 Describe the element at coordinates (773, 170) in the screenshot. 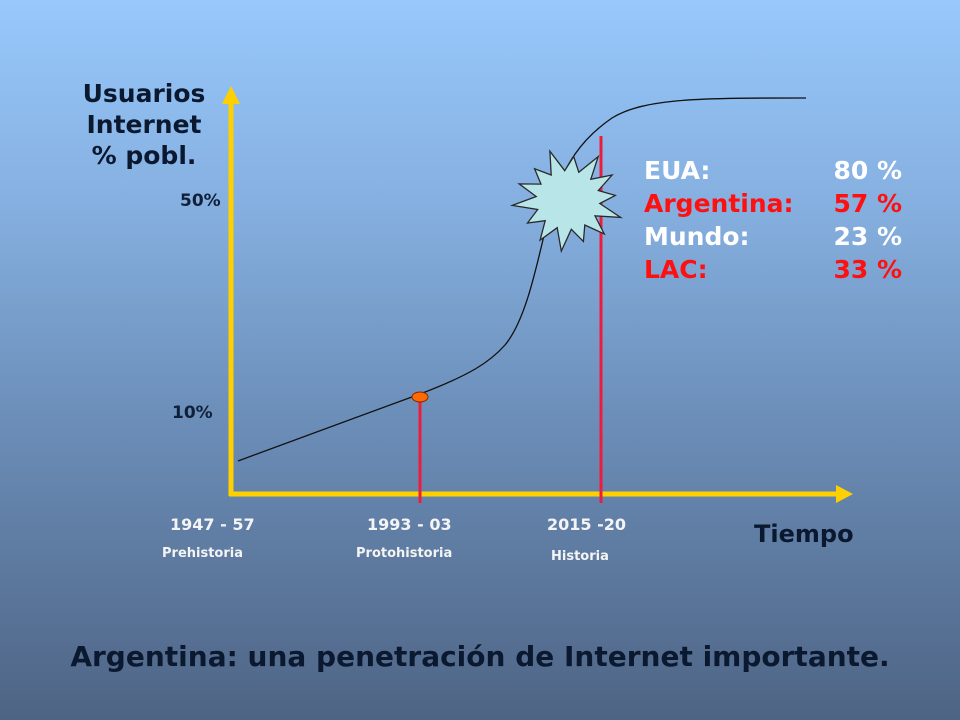

I see `stat-row-eua: EUA: 80 %` at that location.